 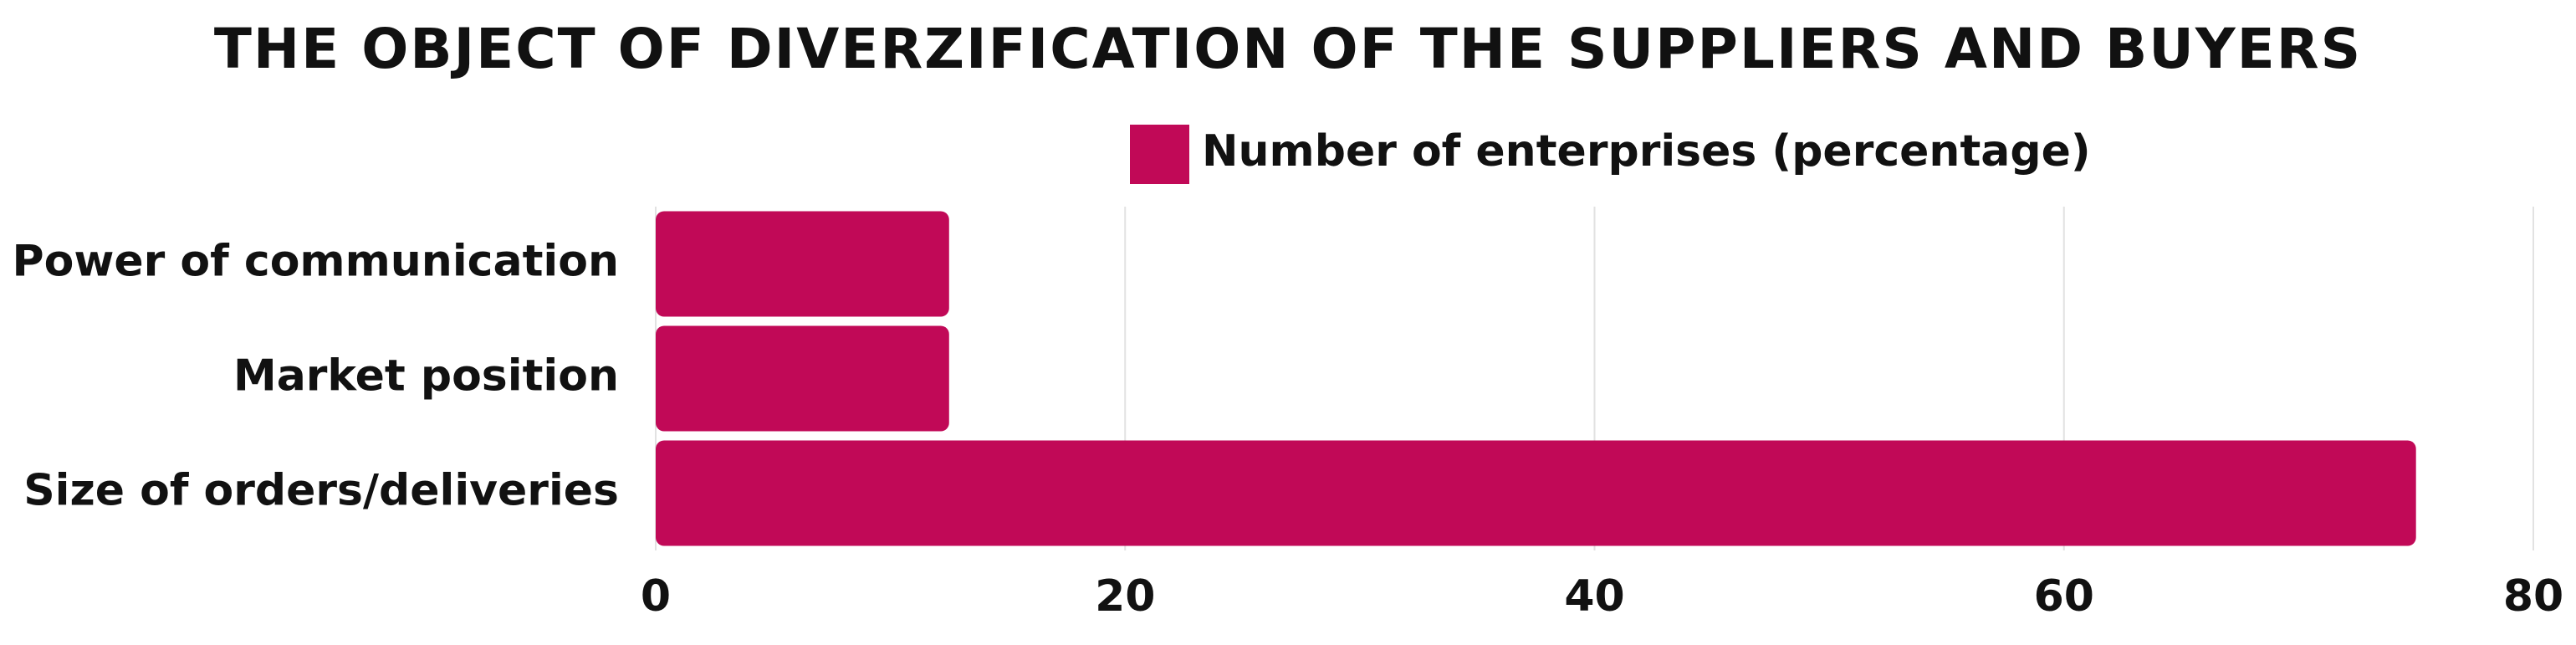 What do you see at coordinates (656, 597) in the screenshot?
I see `x-tick-label: 0` at bounding box center [656, 597].